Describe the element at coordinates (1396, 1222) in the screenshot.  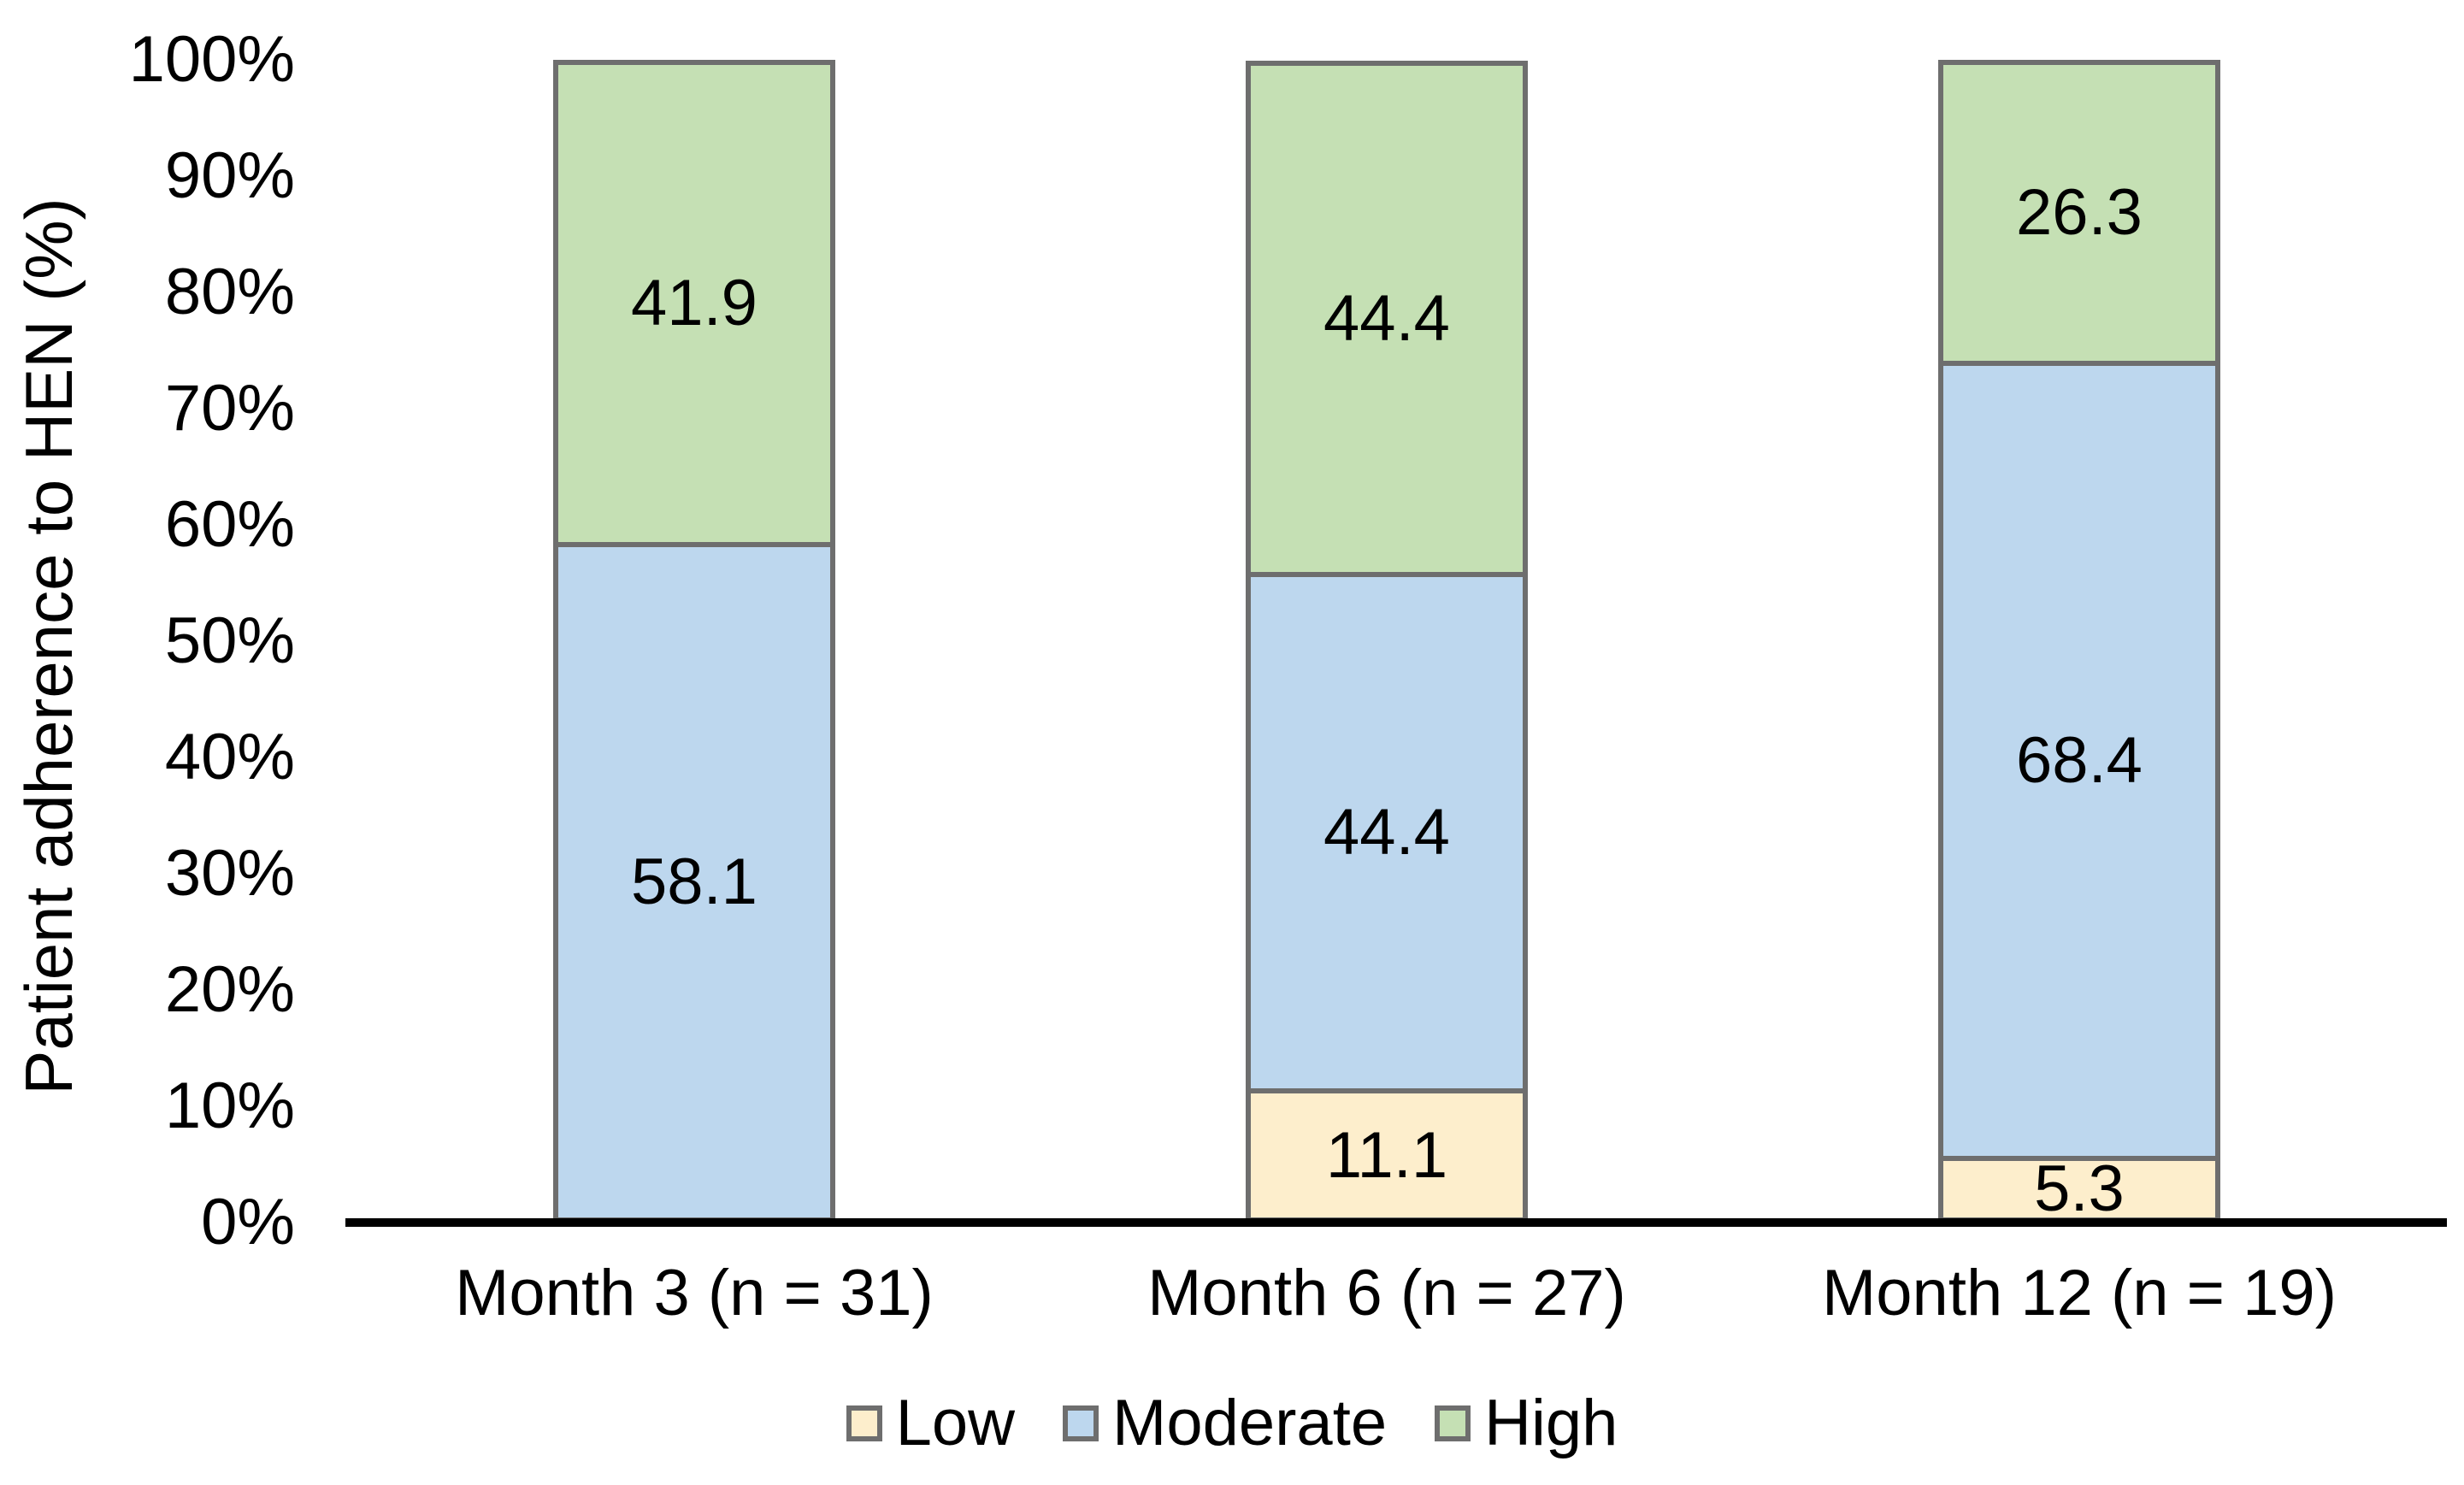
I see `x-axis-line` at that location.